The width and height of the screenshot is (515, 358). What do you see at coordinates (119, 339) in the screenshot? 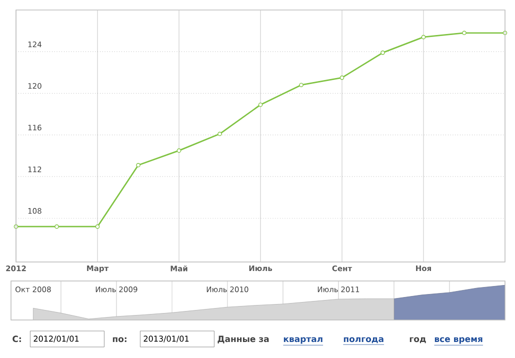
I see `text: по:` at bounding box center [119, 339].